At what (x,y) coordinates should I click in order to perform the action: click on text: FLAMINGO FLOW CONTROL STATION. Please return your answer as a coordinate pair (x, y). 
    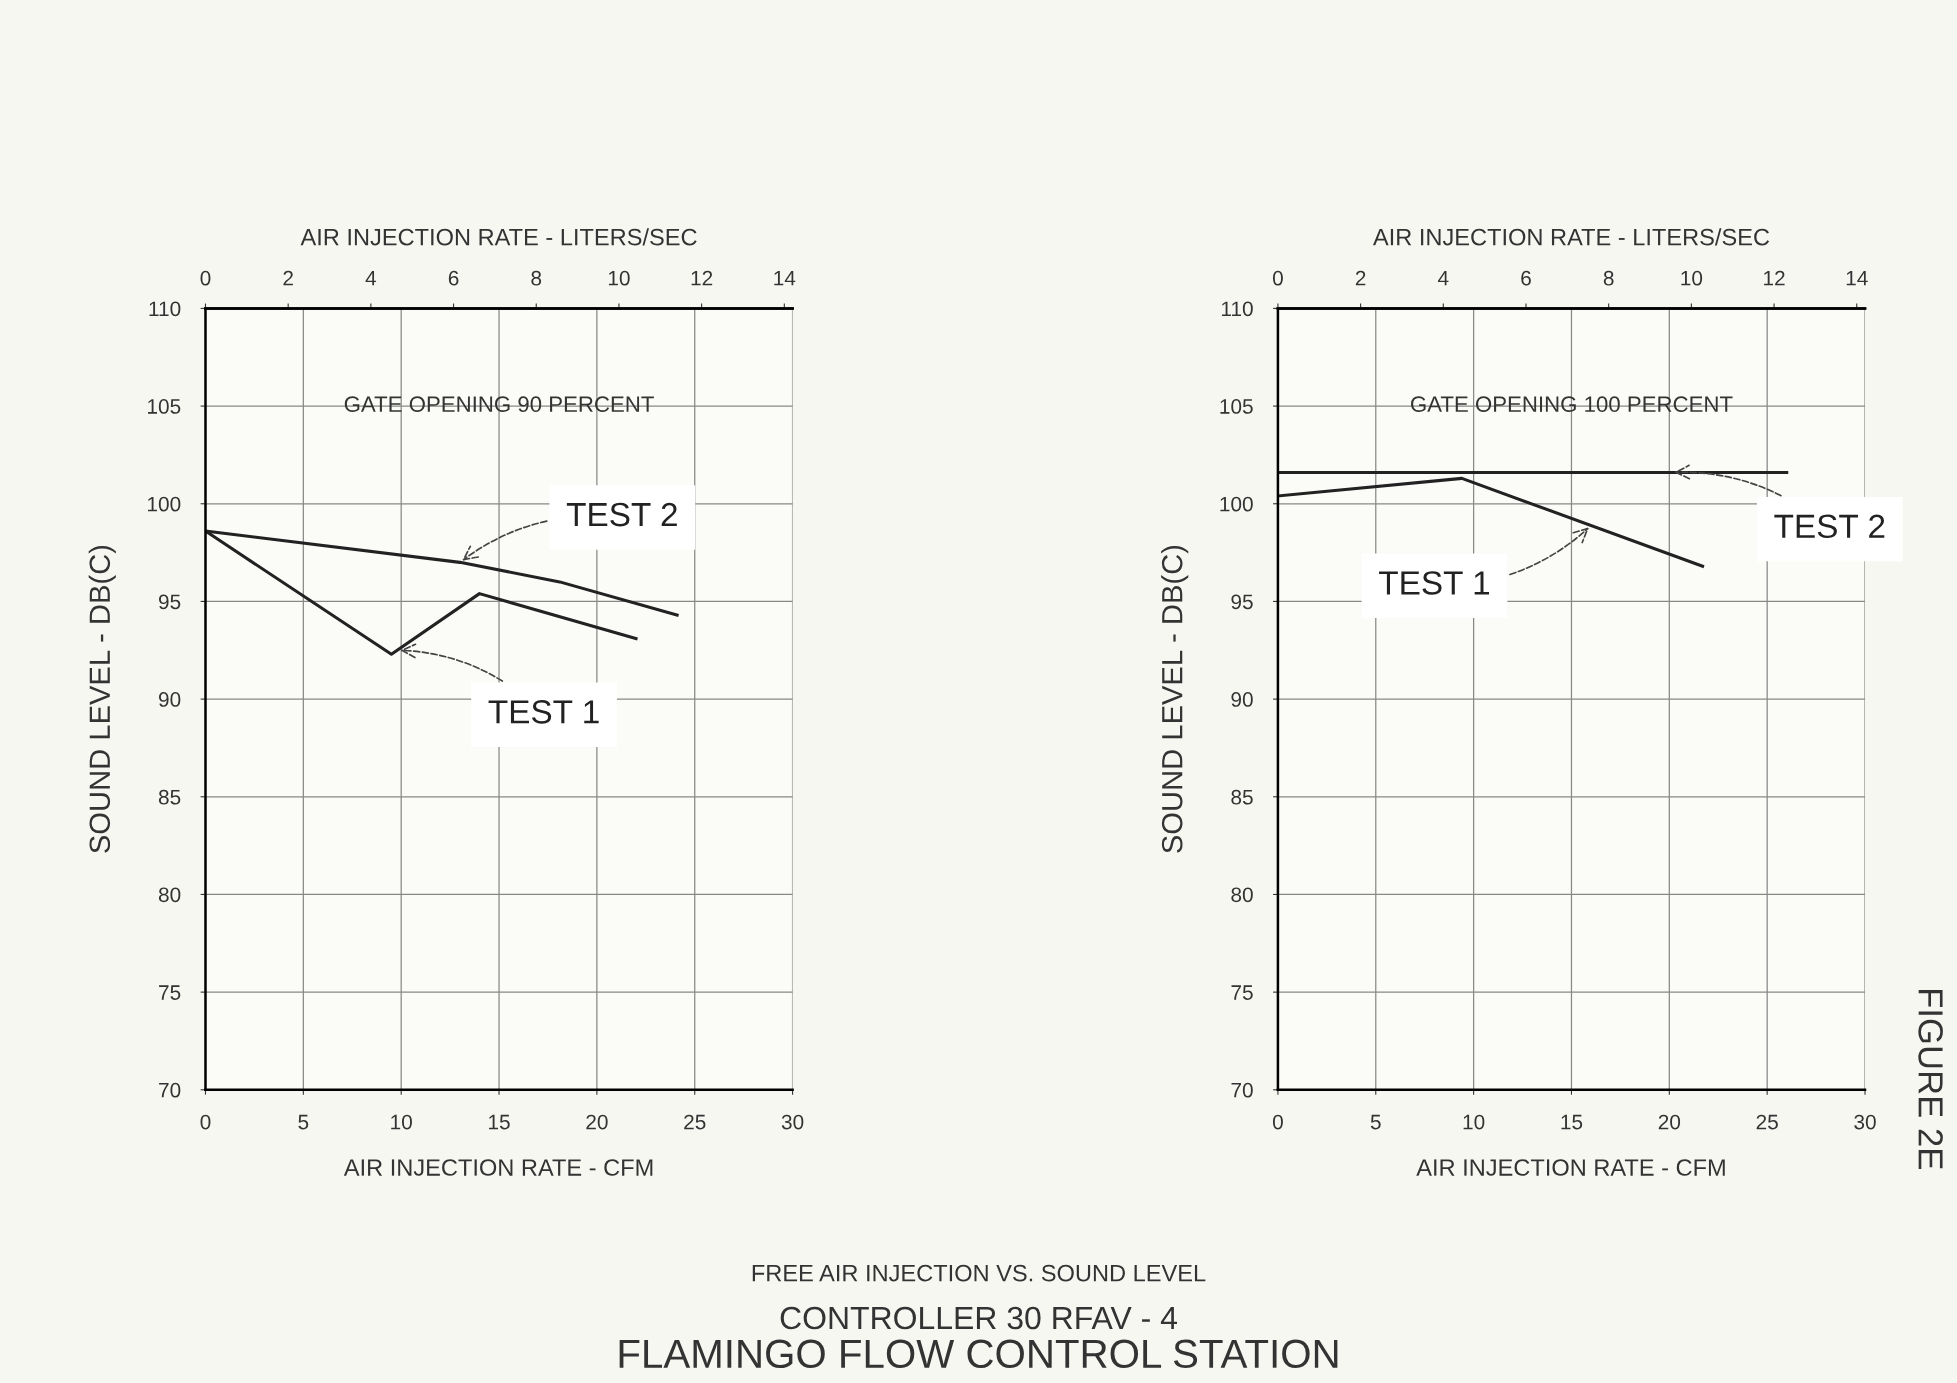
    Looking at the image, I should click on (978, 1354).